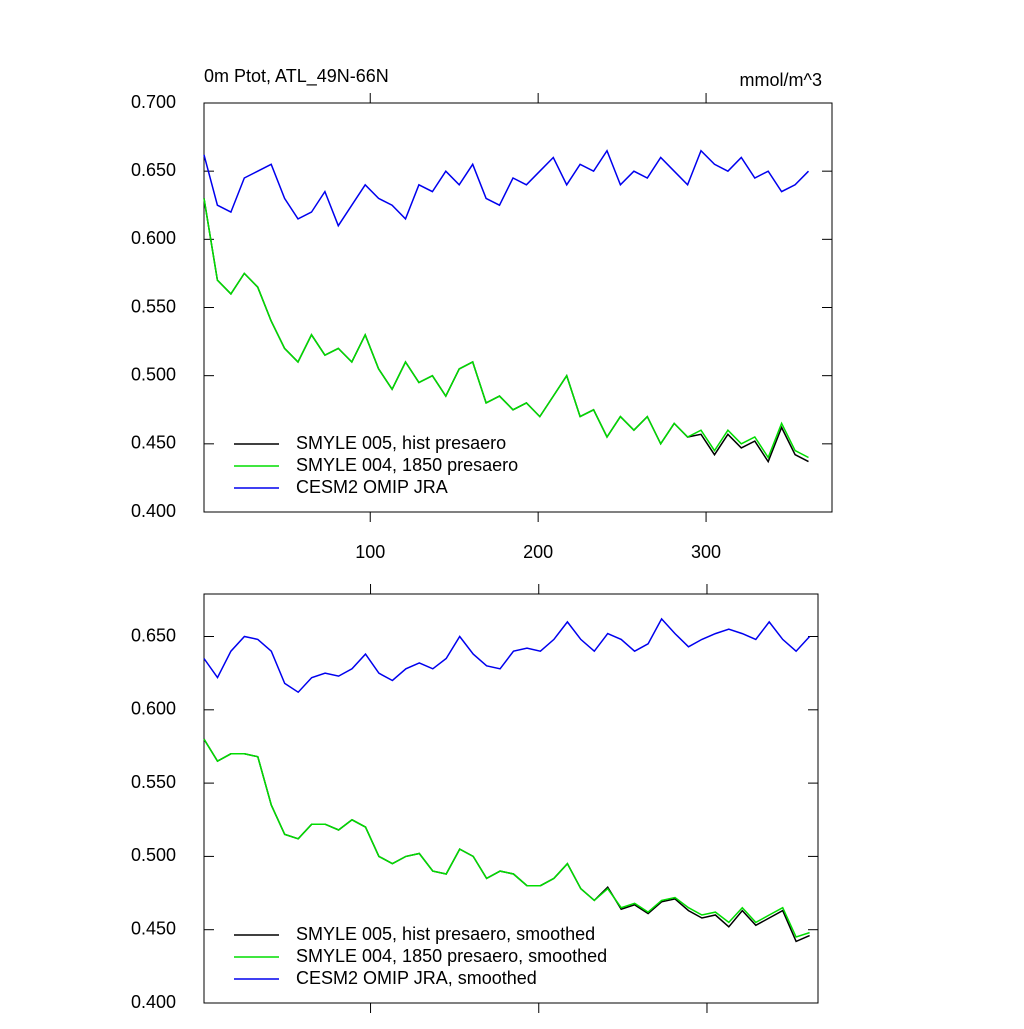  I want to click on legend-label: SMYLE 005, hist presaero, so click(401, 443).